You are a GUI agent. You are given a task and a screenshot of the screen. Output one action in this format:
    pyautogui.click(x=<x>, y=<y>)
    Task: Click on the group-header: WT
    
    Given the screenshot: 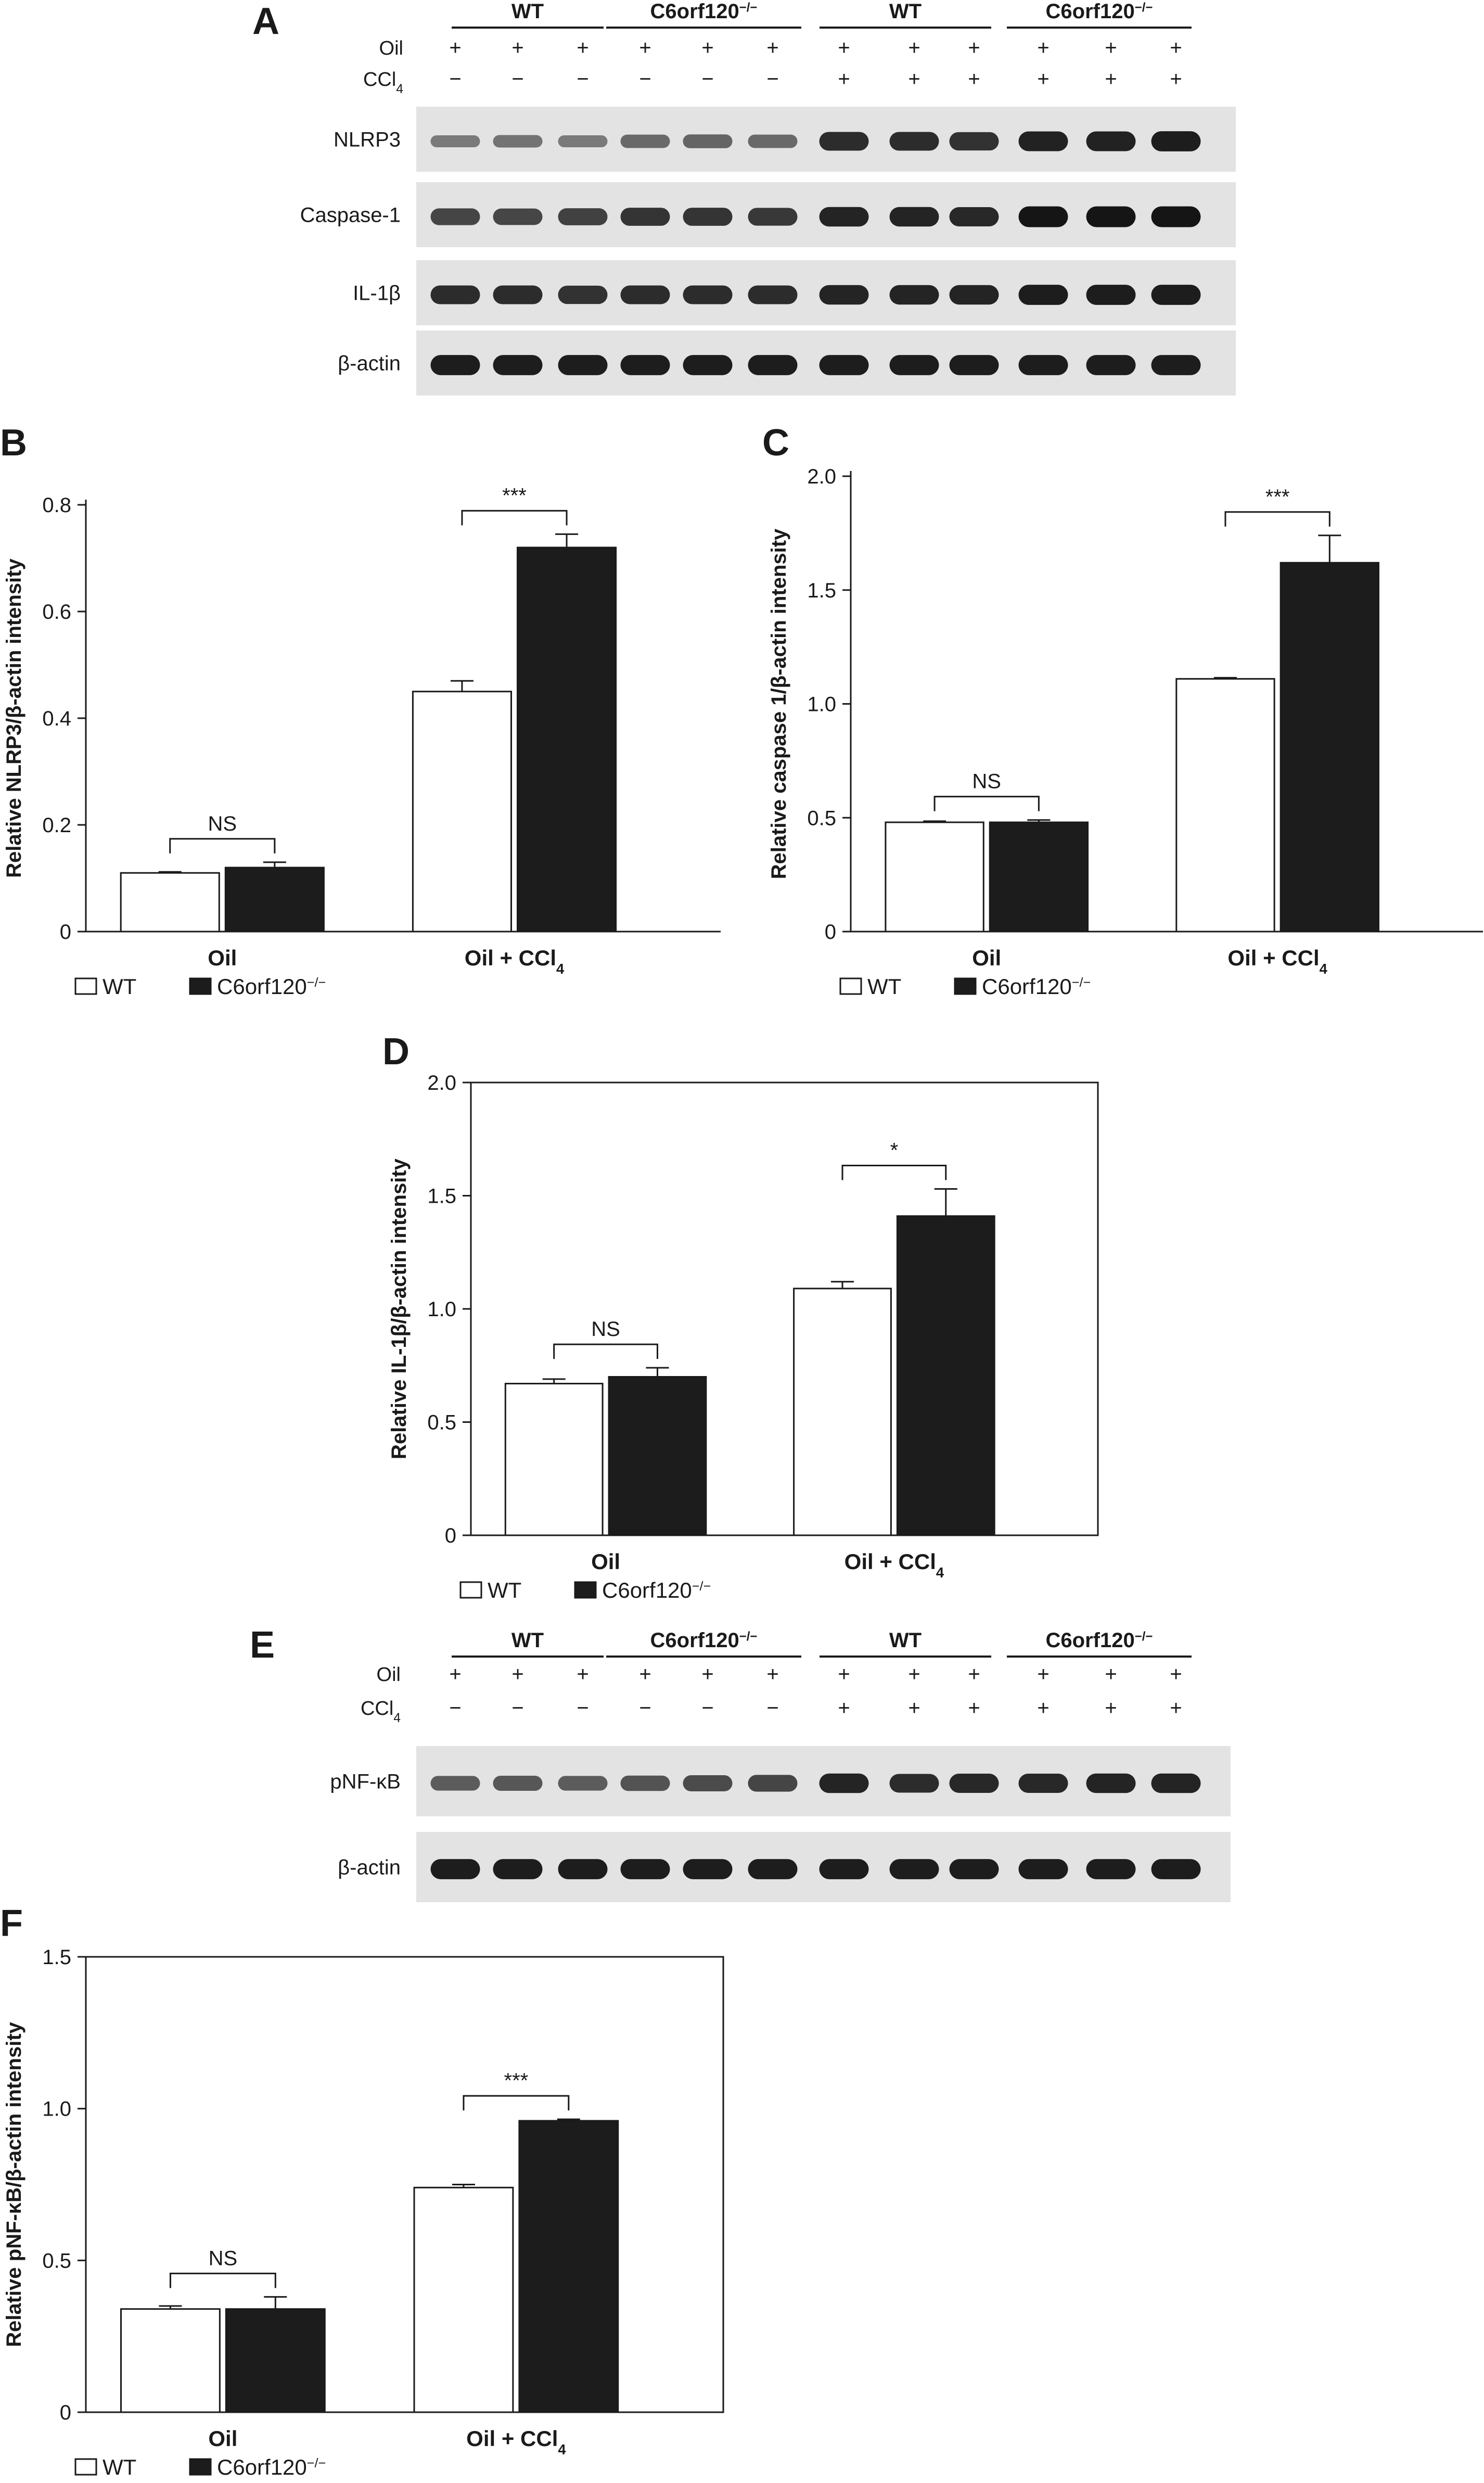 What is the action you would take?
    pyautogui.click(x=527, y=1641)
    